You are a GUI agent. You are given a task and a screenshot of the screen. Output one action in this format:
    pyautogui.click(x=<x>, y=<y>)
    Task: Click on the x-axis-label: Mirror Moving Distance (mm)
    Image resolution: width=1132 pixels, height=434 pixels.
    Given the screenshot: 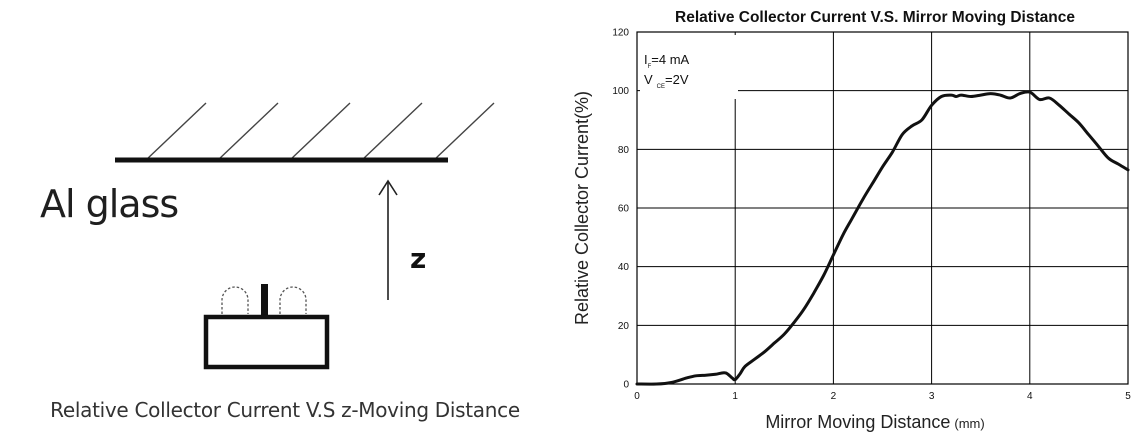 What is the action you would take?
    pyautogui.click(x=874, y=422)
    